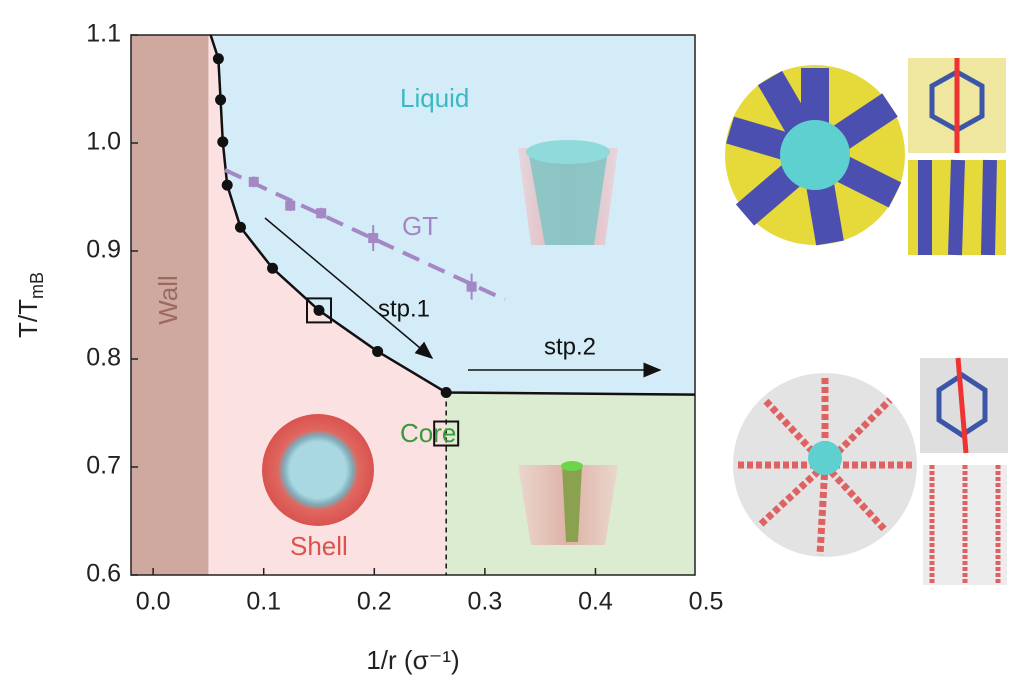 The height and width of the screenshot is (682, 1024). What do you see at coordinates (103, 358) in the screenshot?
I see `y-tick-label: 0.8` at bounding box center [103, 358].